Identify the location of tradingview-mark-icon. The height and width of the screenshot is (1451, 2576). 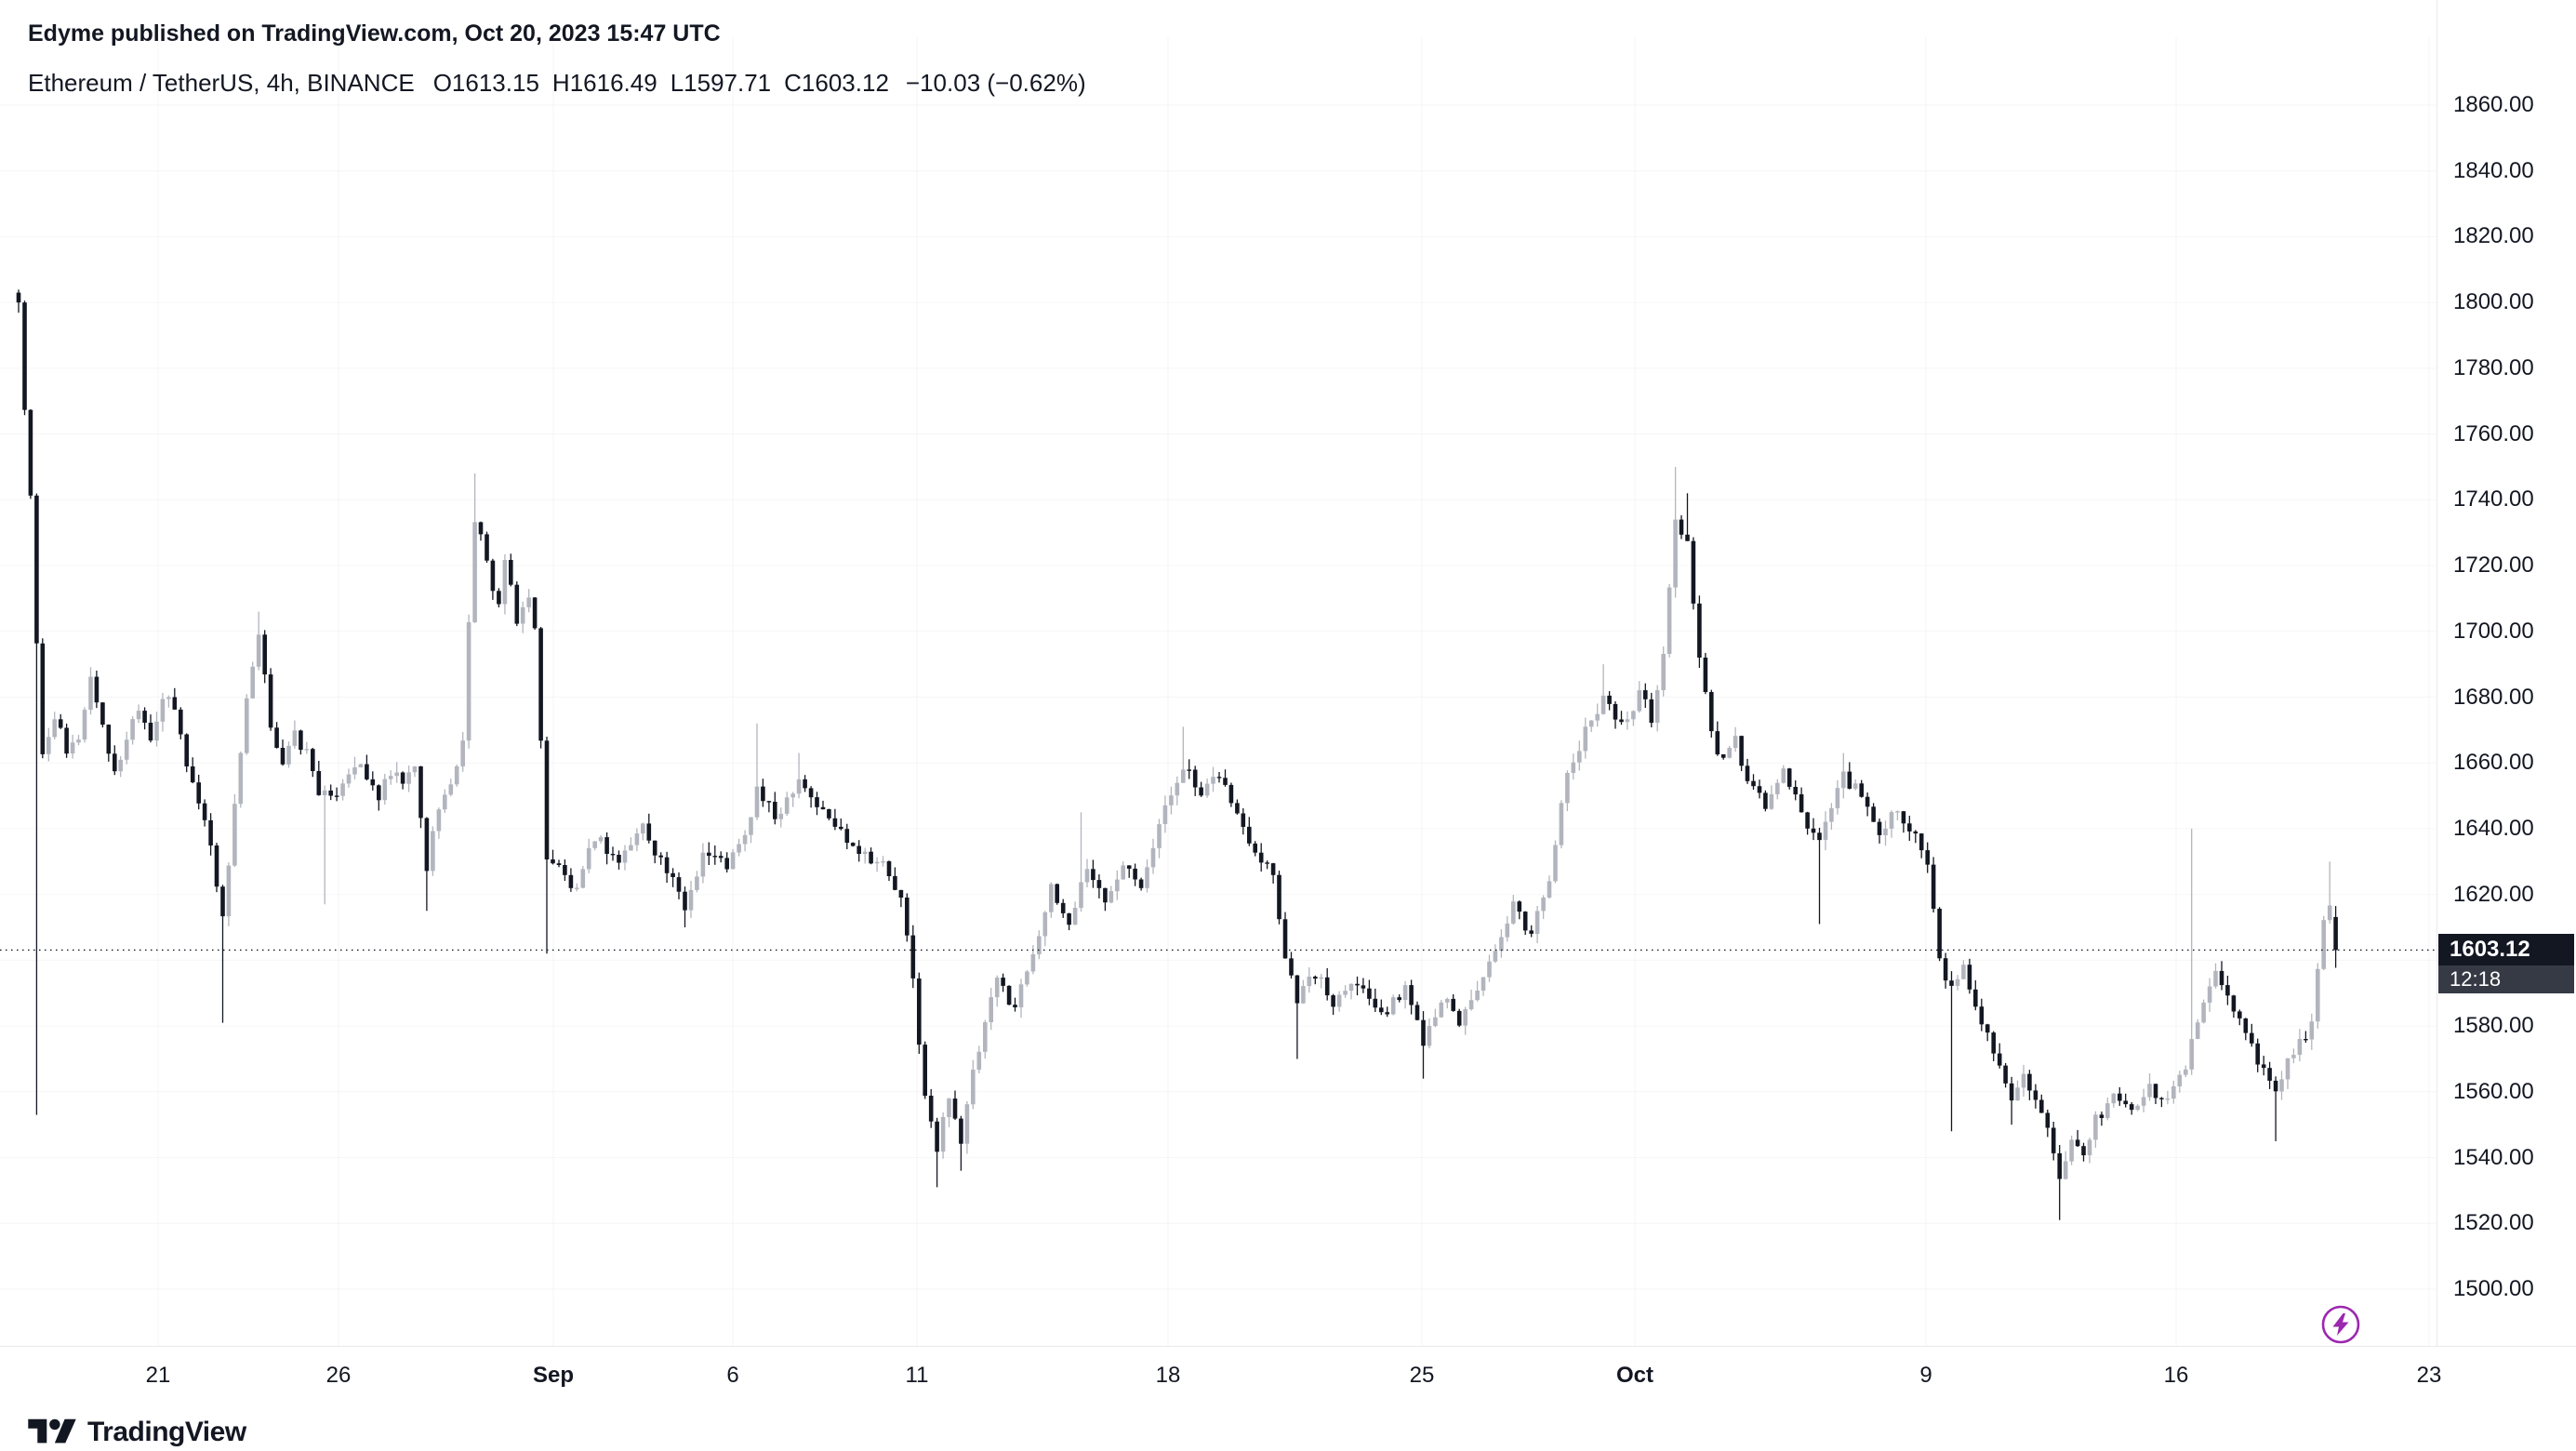
(52, 1431).